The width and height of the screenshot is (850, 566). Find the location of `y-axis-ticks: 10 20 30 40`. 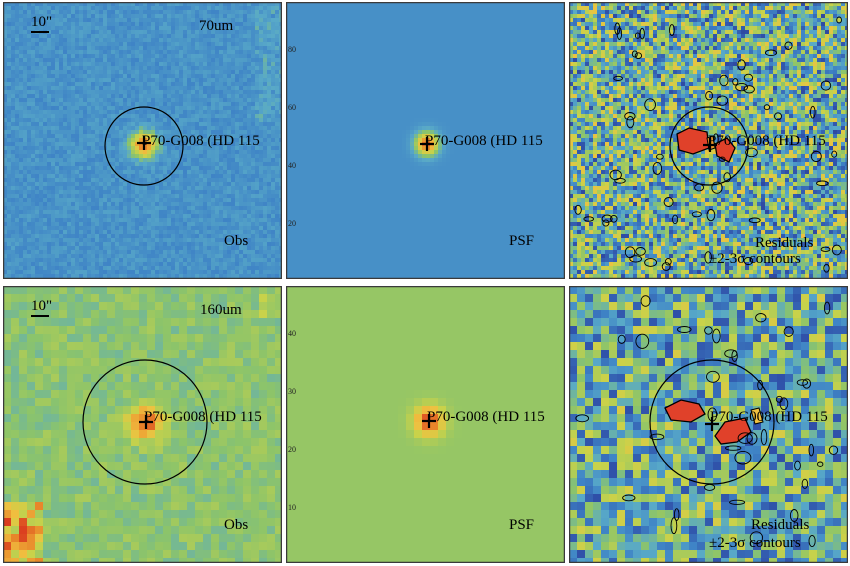

y-axis-ticks: 10 20 30 40 is located at coordinates (292, 420).